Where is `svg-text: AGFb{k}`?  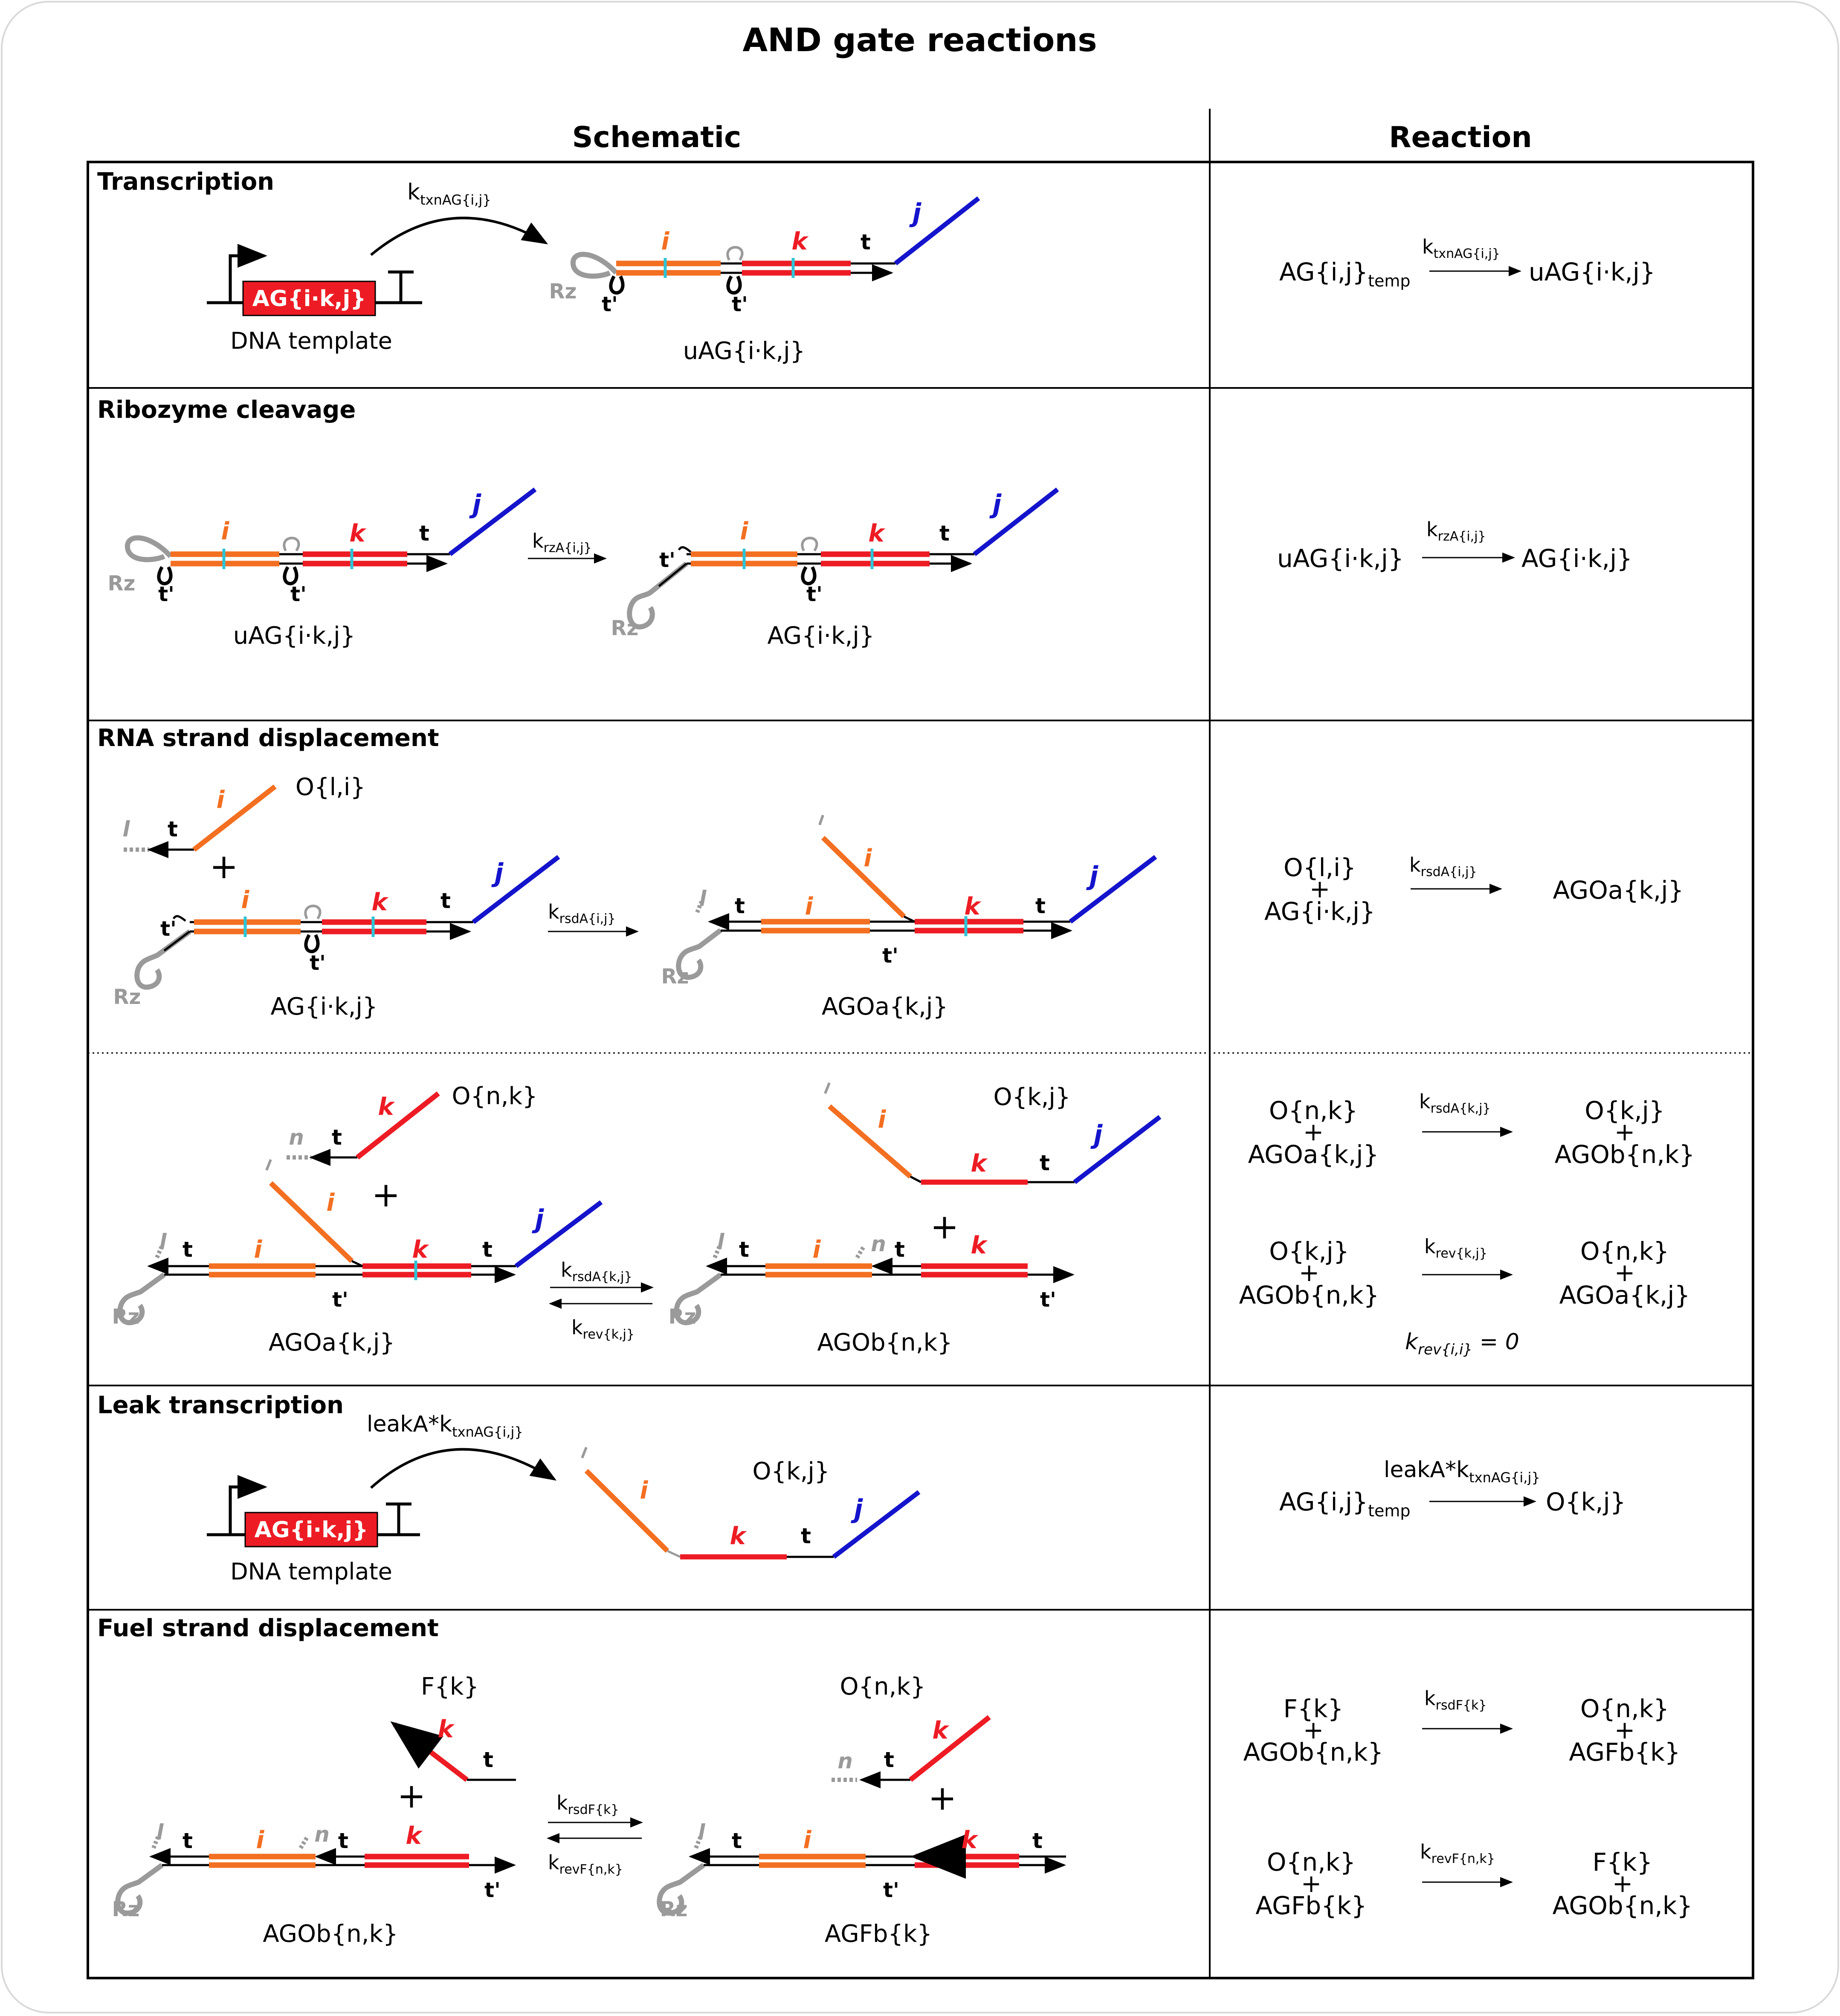
svg-text: AGFb{k} is located at coordinates (1311, 1905).